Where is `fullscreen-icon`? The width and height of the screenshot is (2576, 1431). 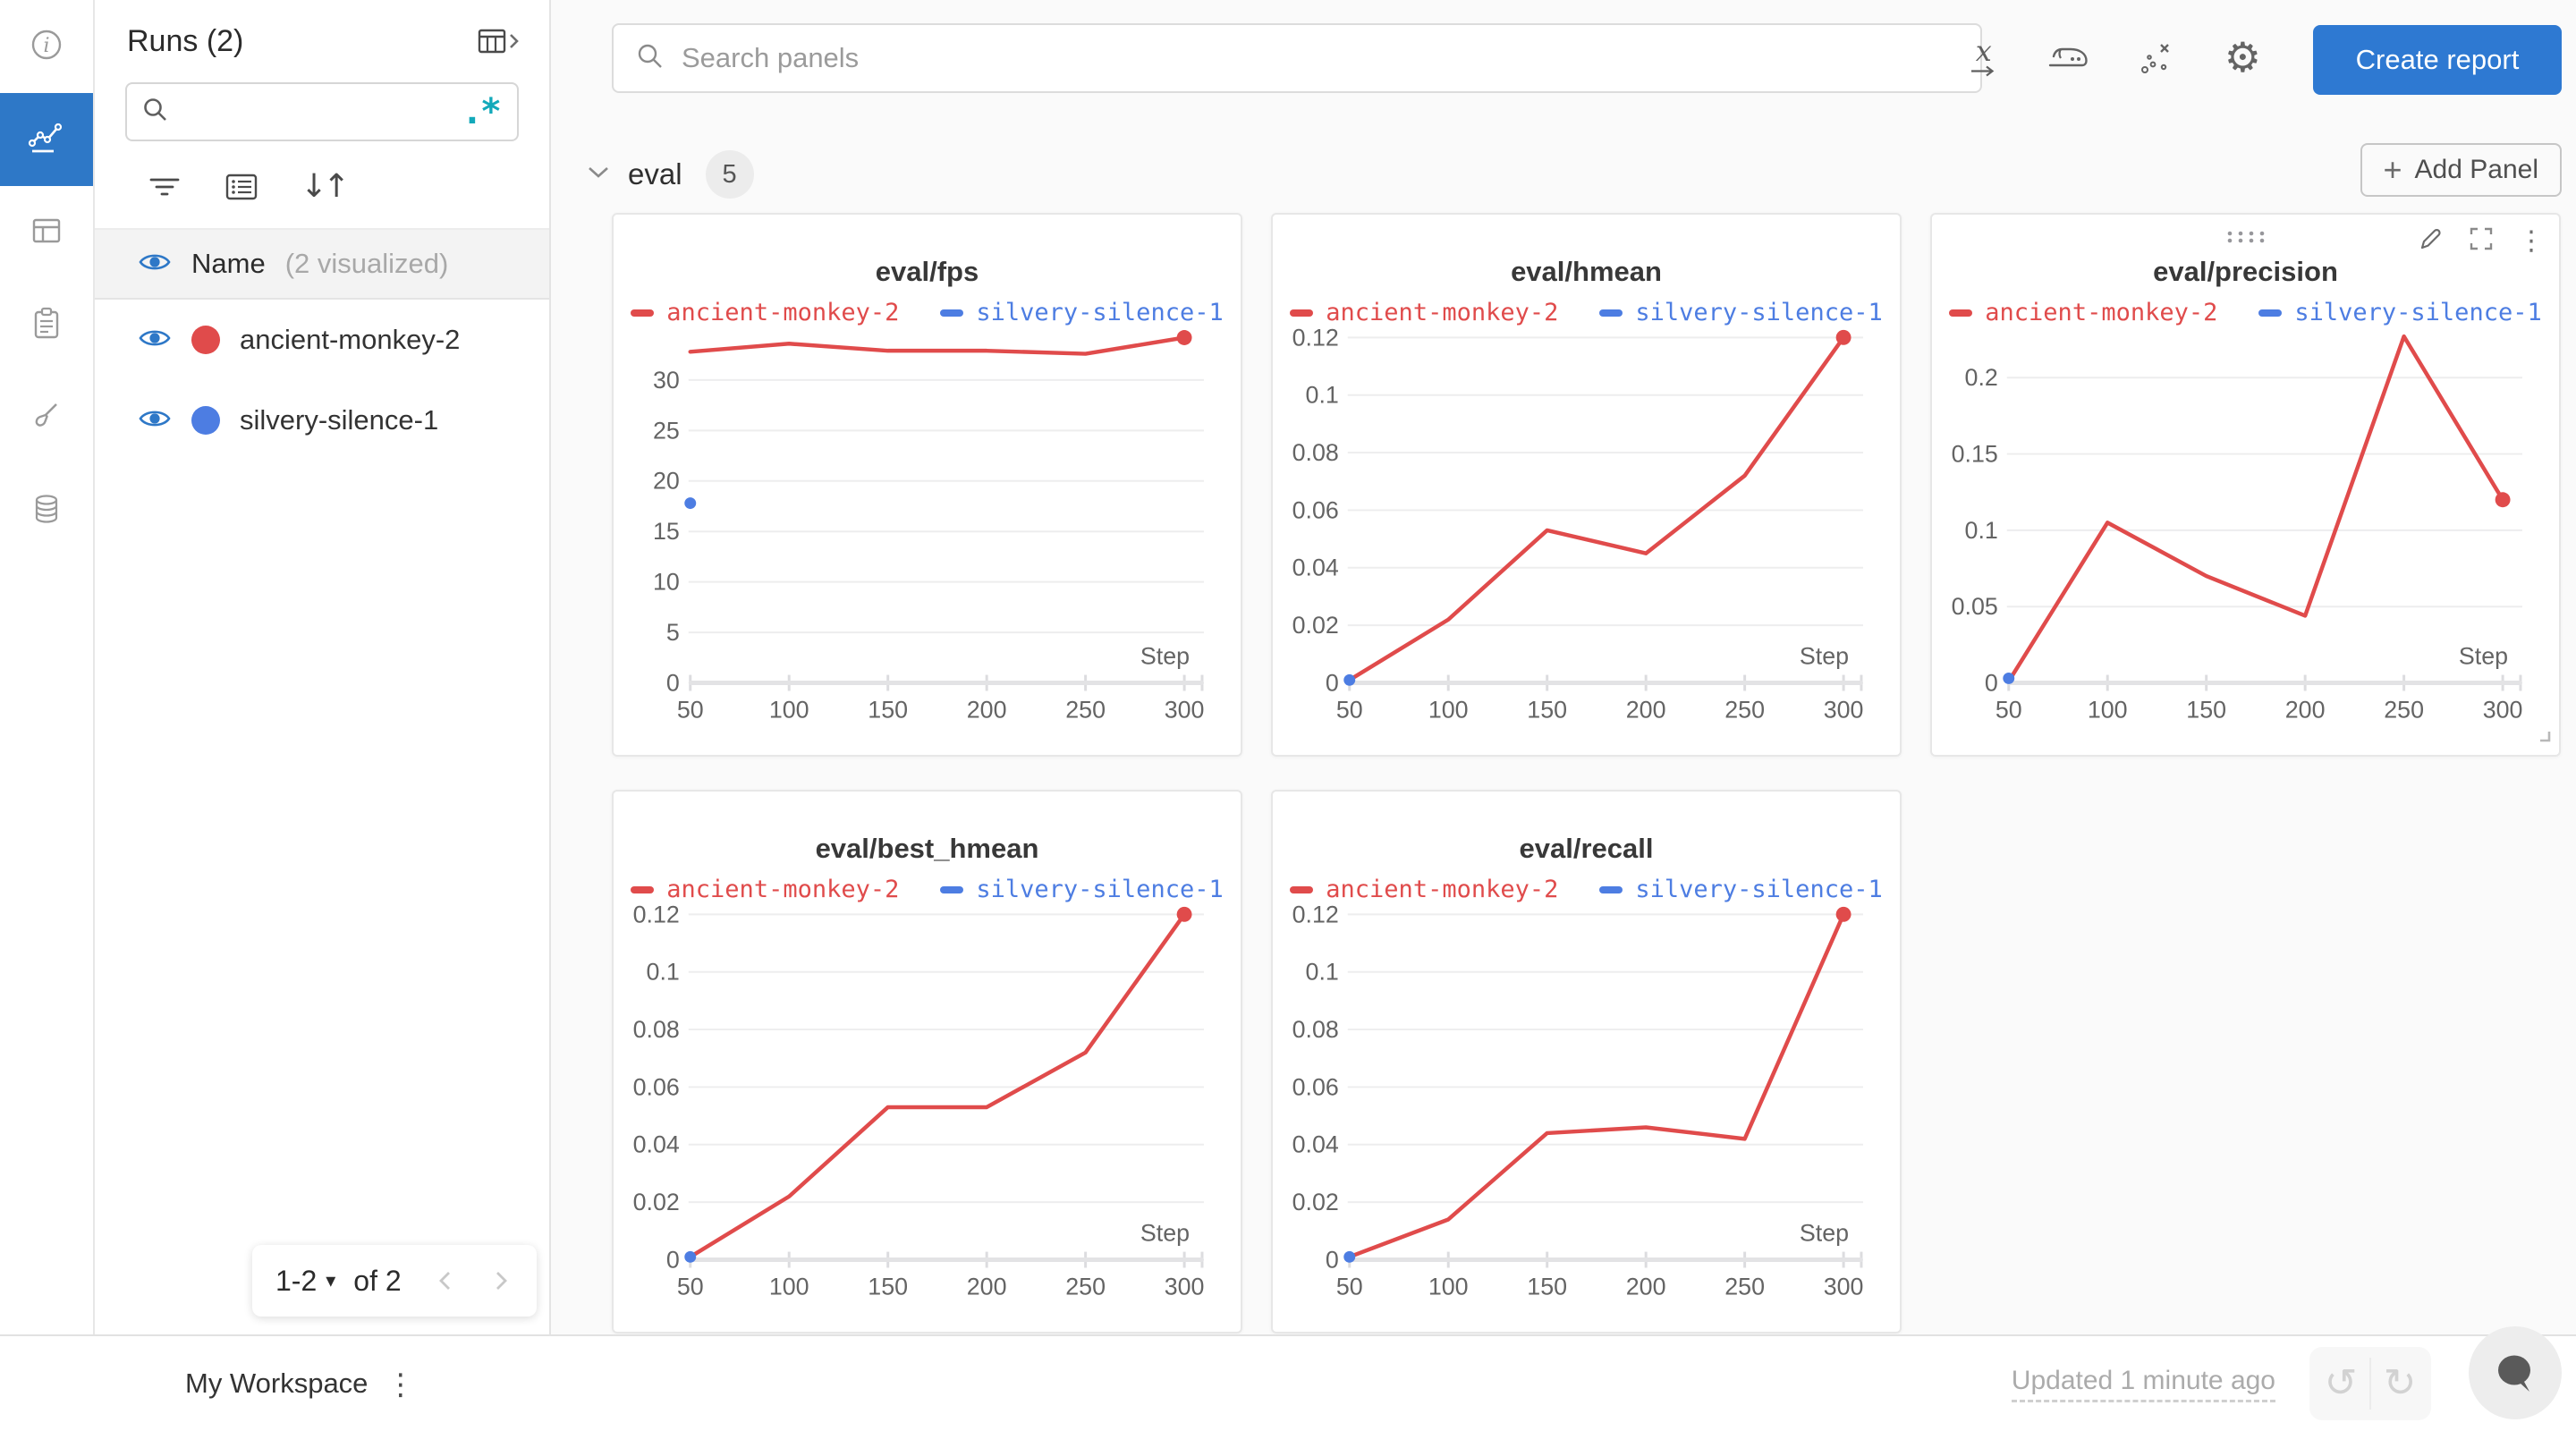 fullscreen-icon is located at coordinates (2481, 241).